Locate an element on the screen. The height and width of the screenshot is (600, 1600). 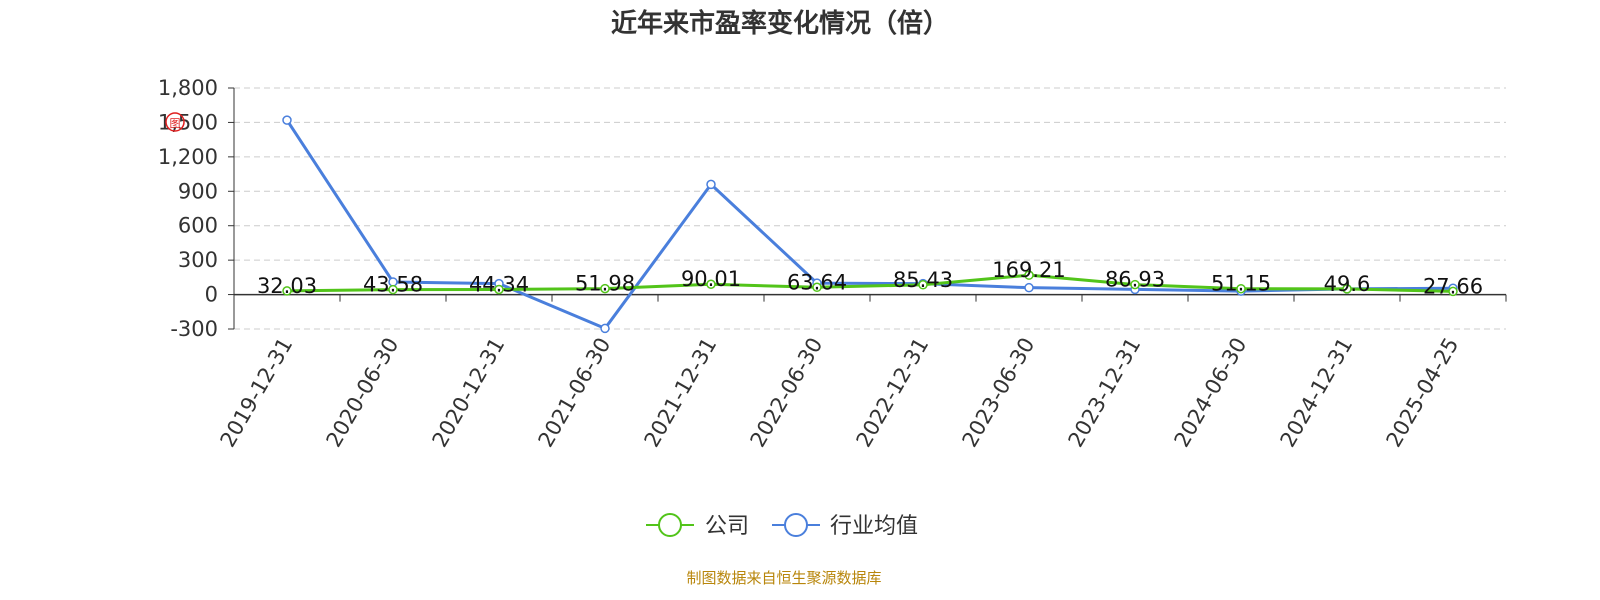
data-label: 27.66 is located at coordinates (1453, 286).